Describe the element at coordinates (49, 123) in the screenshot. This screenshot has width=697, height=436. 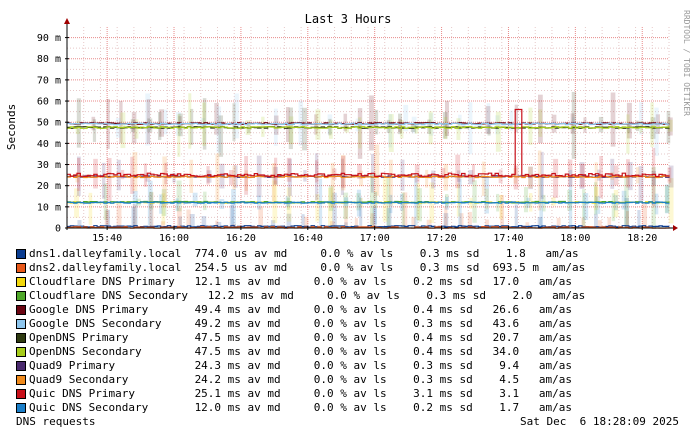
I see `y-tick-label: 50 m` at that location.